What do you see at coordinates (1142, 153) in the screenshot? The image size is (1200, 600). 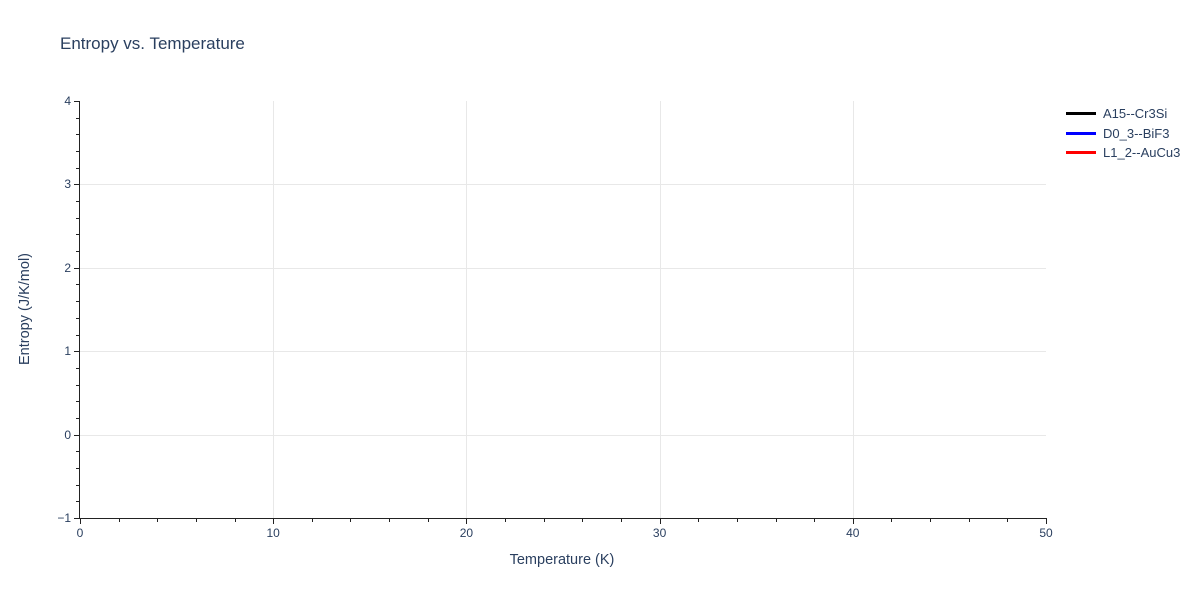 I see `legend-label: L1_2--AuCu3` at bounding box center [1142, 153].